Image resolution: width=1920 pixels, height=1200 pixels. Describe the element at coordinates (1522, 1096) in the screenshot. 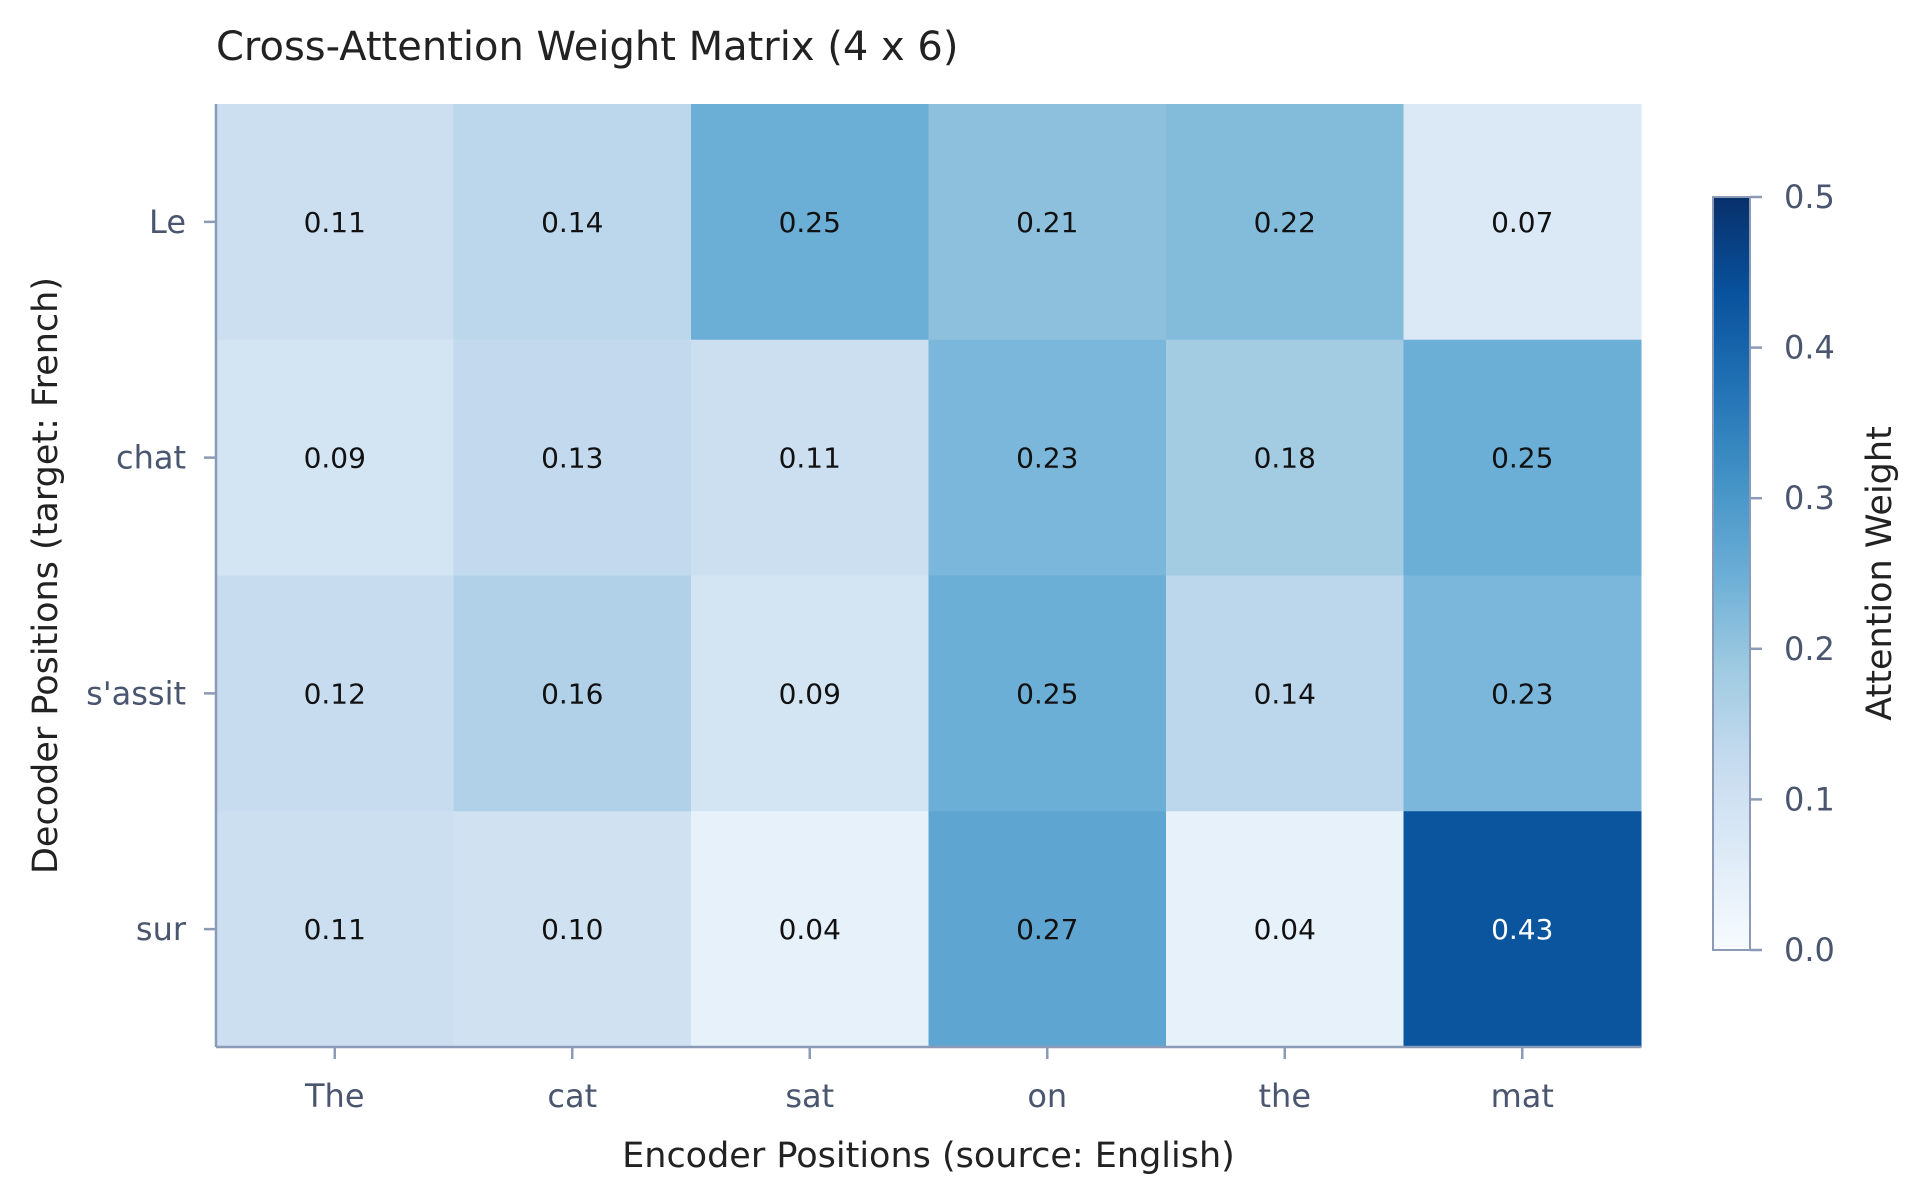

I see `x-tick-label: mat` at that location.